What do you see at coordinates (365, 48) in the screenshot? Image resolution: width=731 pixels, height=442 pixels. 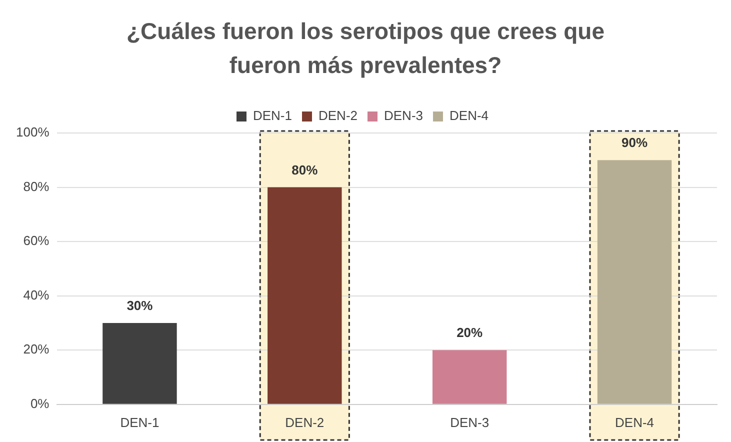 I see `chart-title: ¿Cuáles fueron los serotipos que crees que fueron más prevalentes?` at bounding box center [365, 48].